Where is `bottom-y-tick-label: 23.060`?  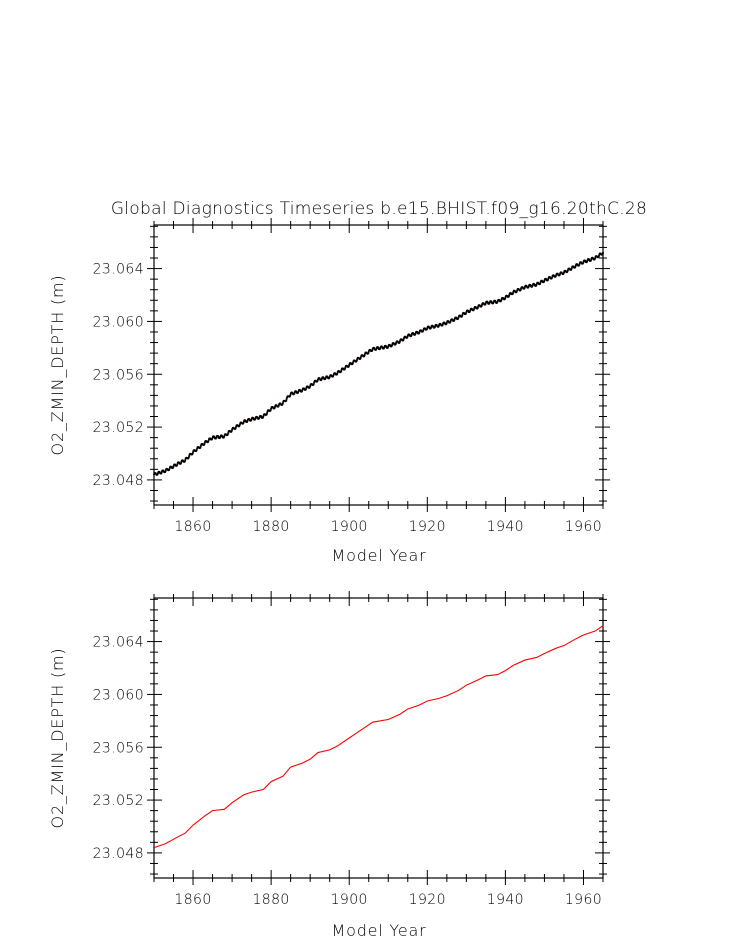 bottom-y-tick-label: 23.060 is located at coordinates (118, 695).